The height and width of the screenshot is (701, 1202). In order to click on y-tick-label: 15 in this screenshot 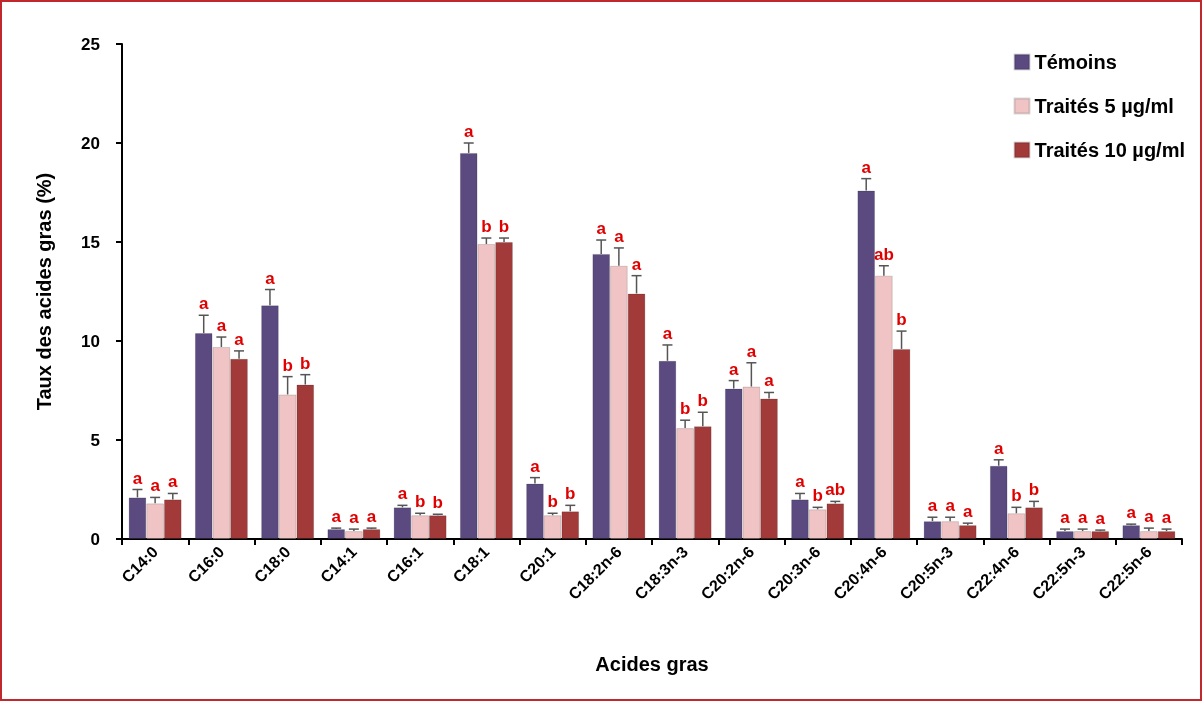, I will do `click(90, 242)`.